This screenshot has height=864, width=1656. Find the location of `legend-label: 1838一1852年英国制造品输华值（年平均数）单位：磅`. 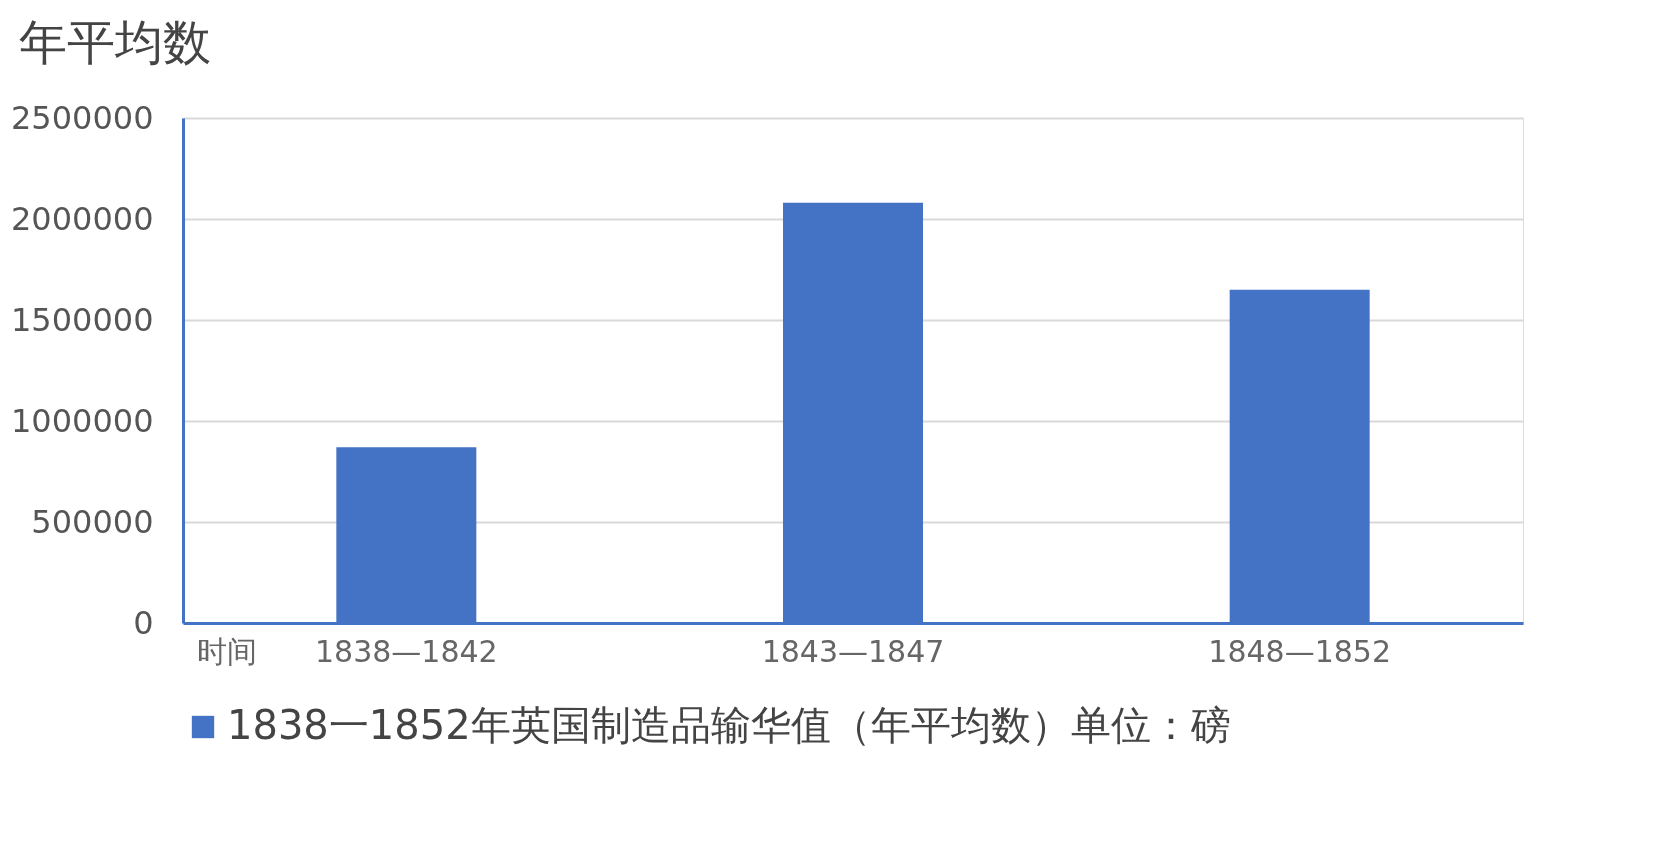

legend-label: 1838一1852年英国制造品输华值（年平均数）单位：磅 is located at coordinates (729, 725).